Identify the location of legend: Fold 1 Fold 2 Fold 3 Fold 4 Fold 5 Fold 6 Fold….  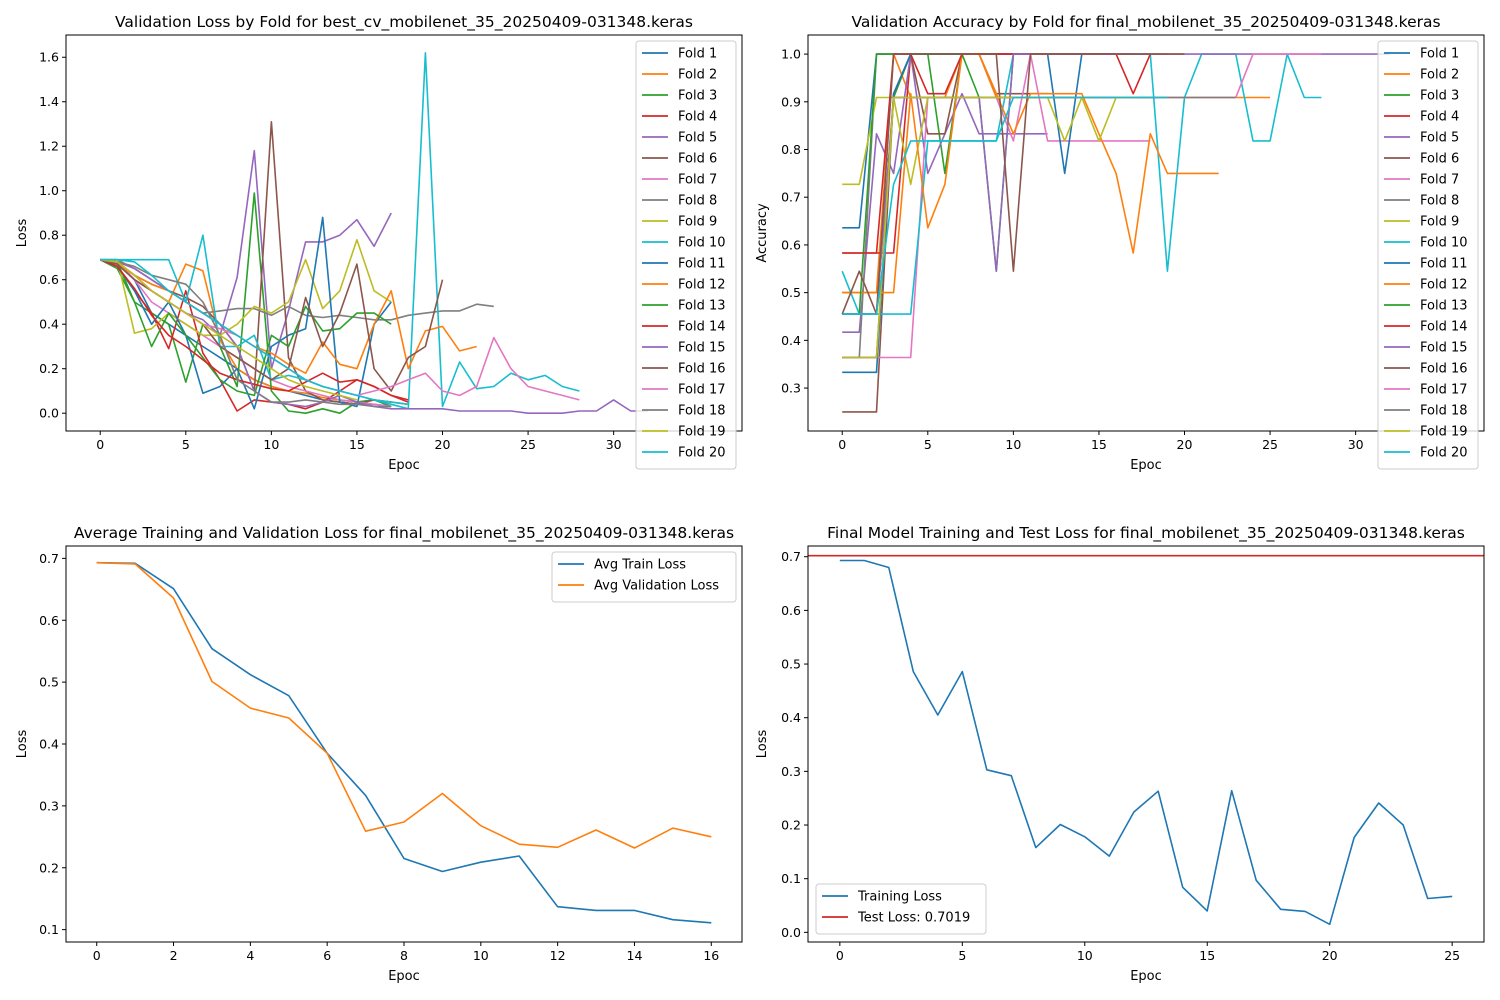
(1428, 255).